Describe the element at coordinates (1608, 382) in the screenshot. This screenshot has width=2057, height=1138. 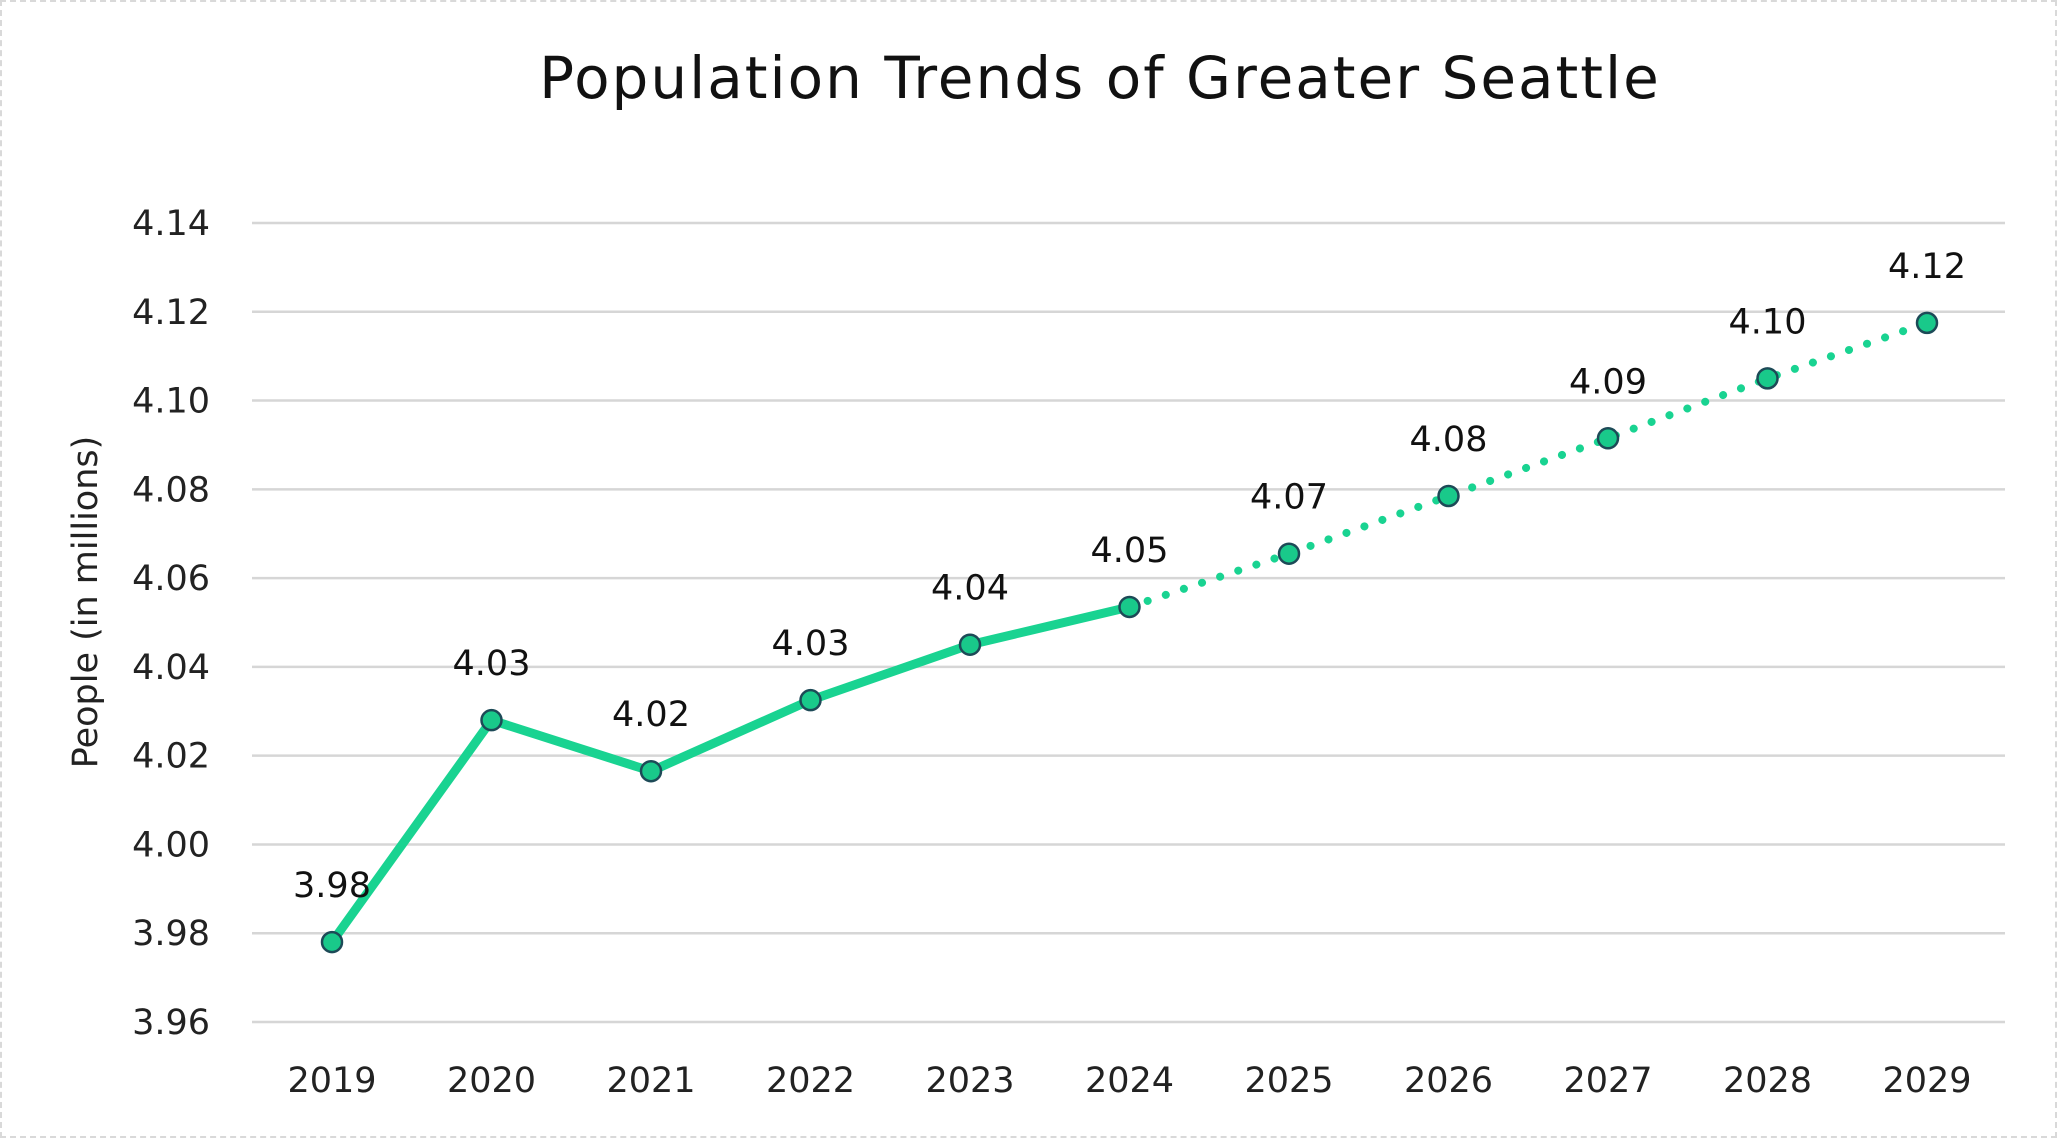
I see `data-label: 4.09` at that location.